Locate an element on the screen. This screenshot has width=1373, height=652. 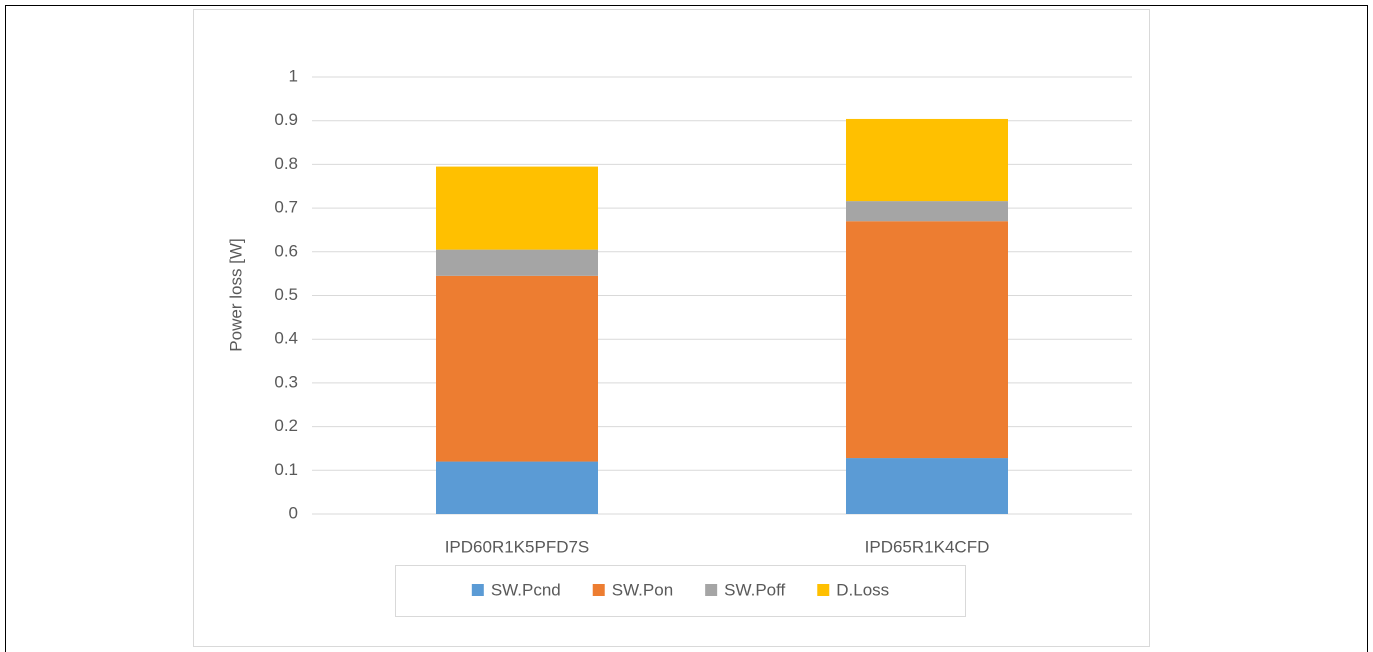
x-tick-label: IPD65R1K4CFD is located at coordinates (927, 546).